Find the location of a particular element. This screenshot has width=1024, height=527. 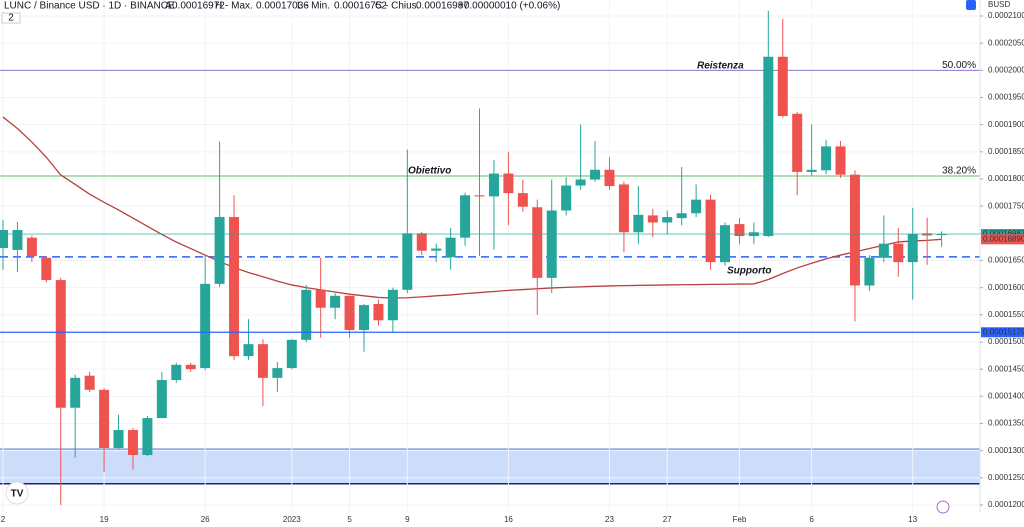

x-tick-label: 13 is located at coordinates (912, 519).